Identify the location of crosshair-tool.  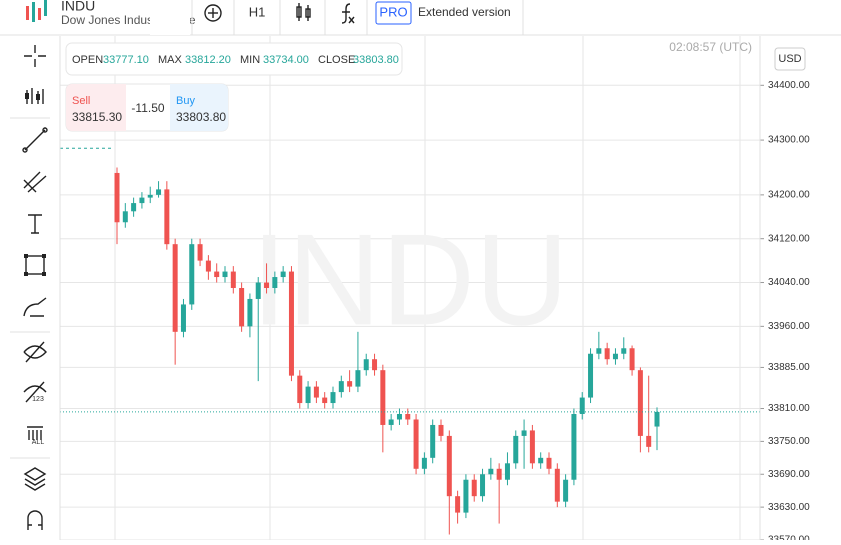
(35, 56).